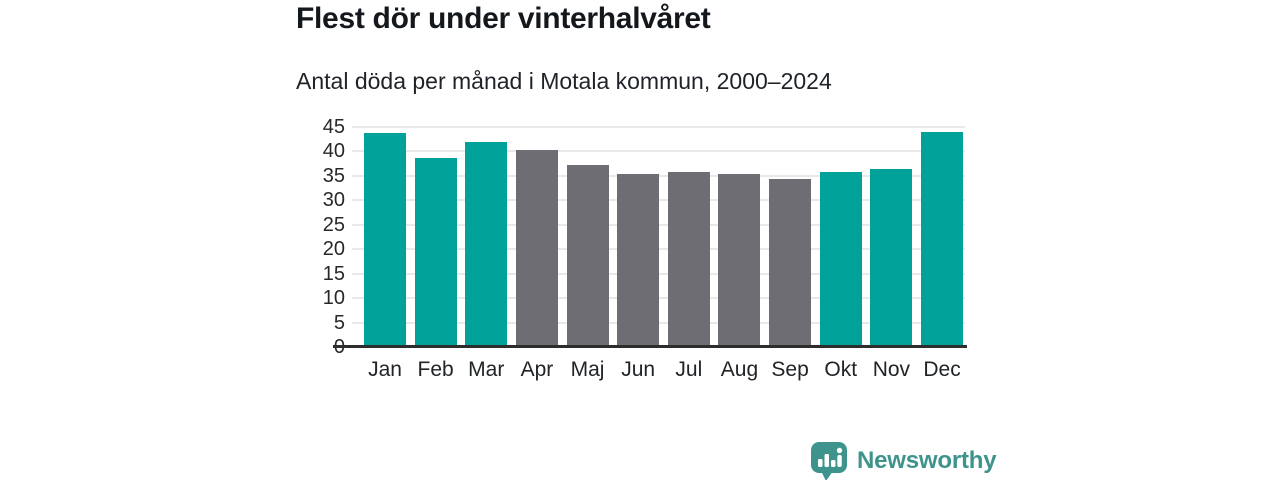 The height and width of the screenshot is (480, 1280). I want to click on y-tick-label-0: 0, so click(172, 347).